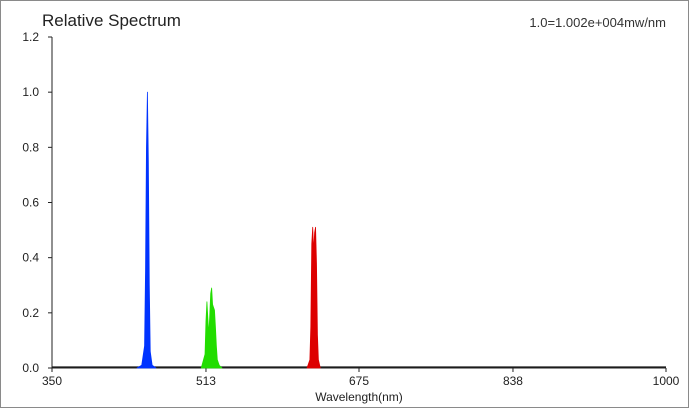 This screenshot has height=408, width=689. What do you see at coordinates (30, 203) in the screenshot?
I see `y-tick-label: 0.6` at bounding box center [30, 203].